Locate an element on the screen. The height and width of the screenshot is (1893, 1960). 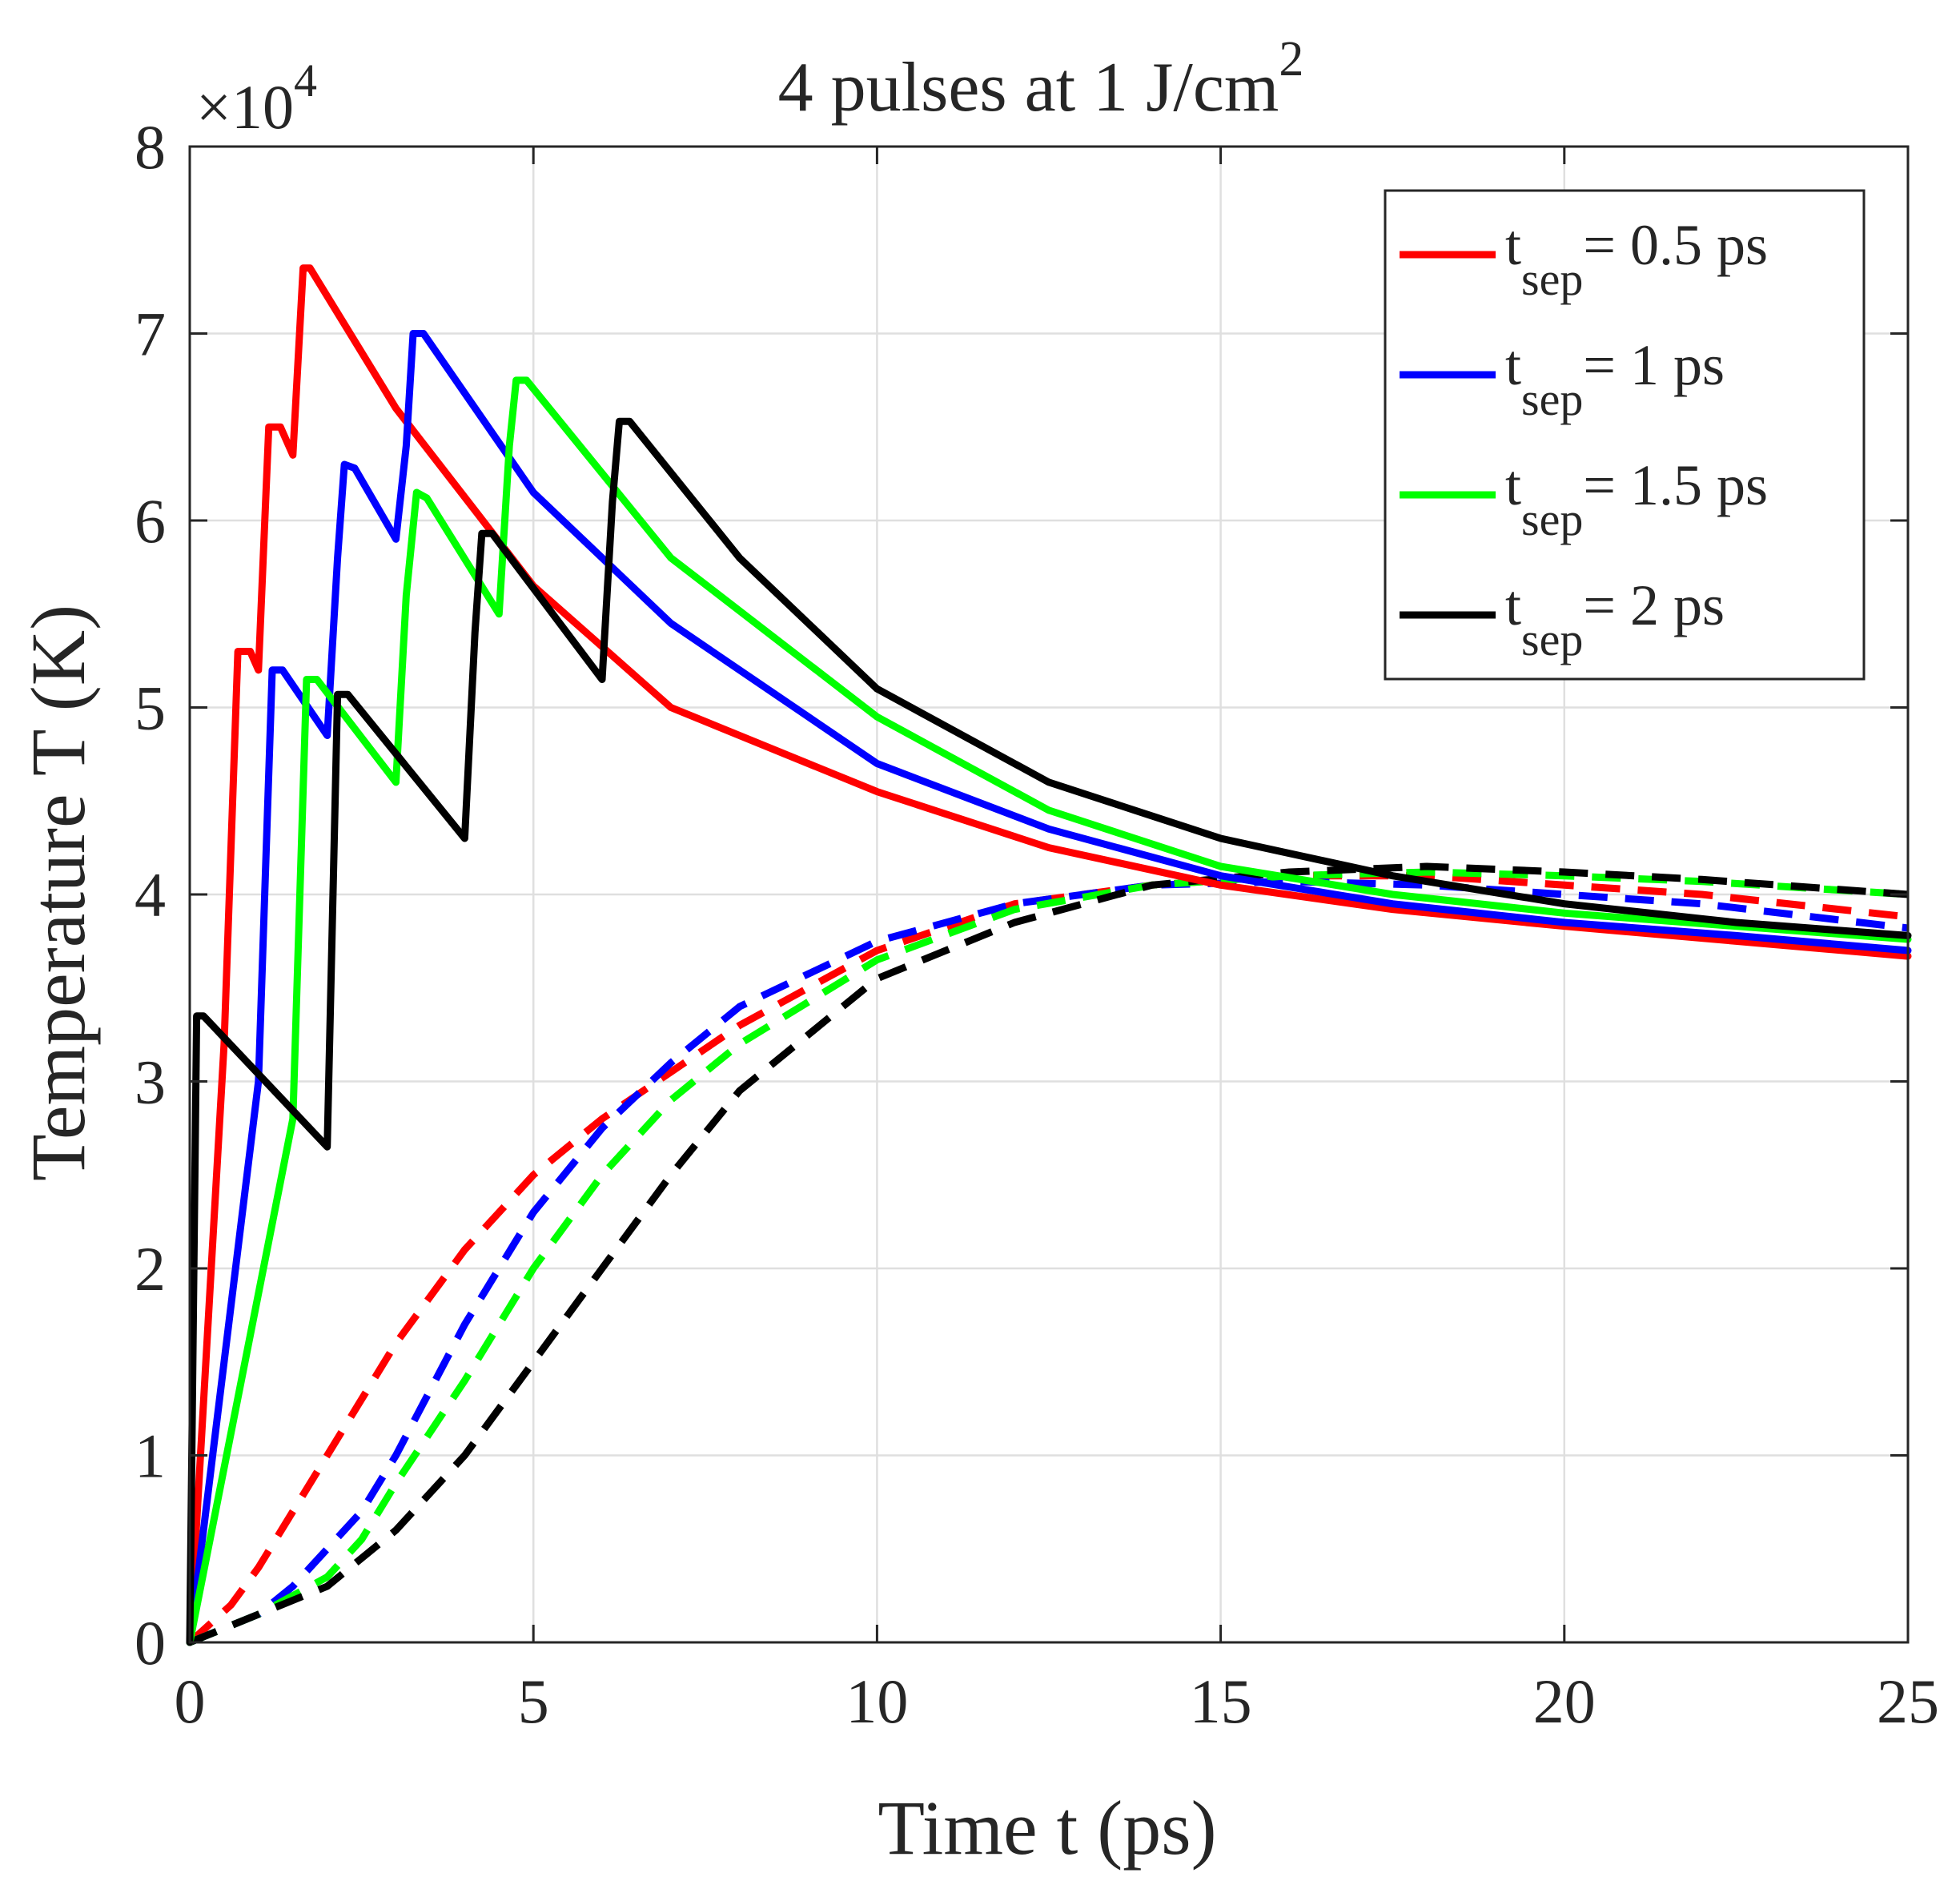
x-tick-label: 20 is located at coordinates (1565, 1701).